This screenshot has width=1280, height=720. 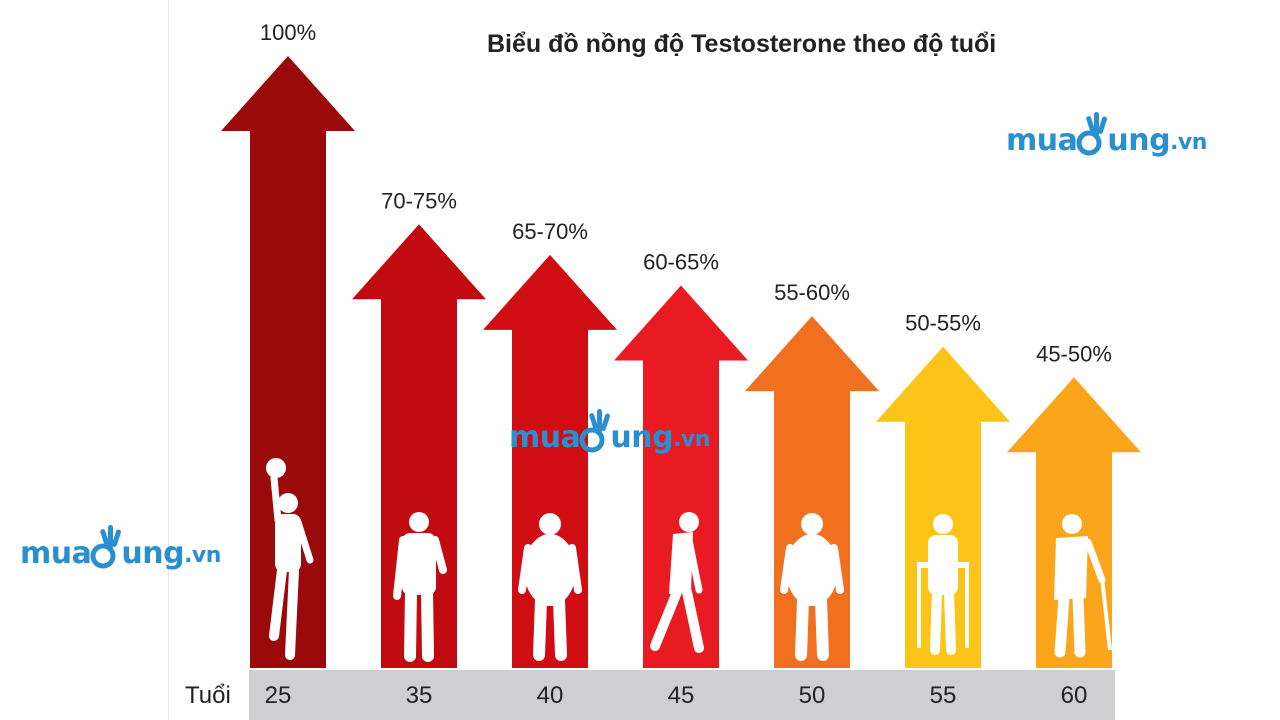 I want to click on age-tick-25: 25, so click(x=278, y=695).